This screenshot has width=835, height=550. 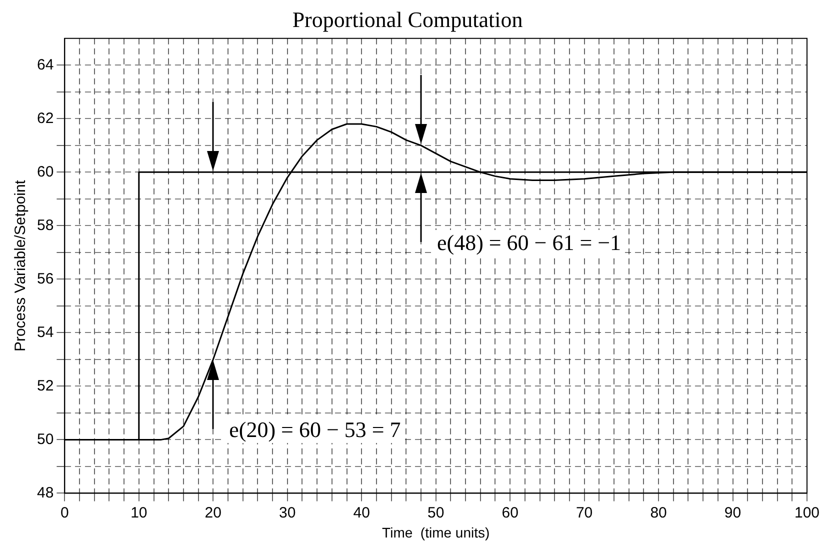 I want to click on x-tick-label: 20, so click(x=213, y=513).